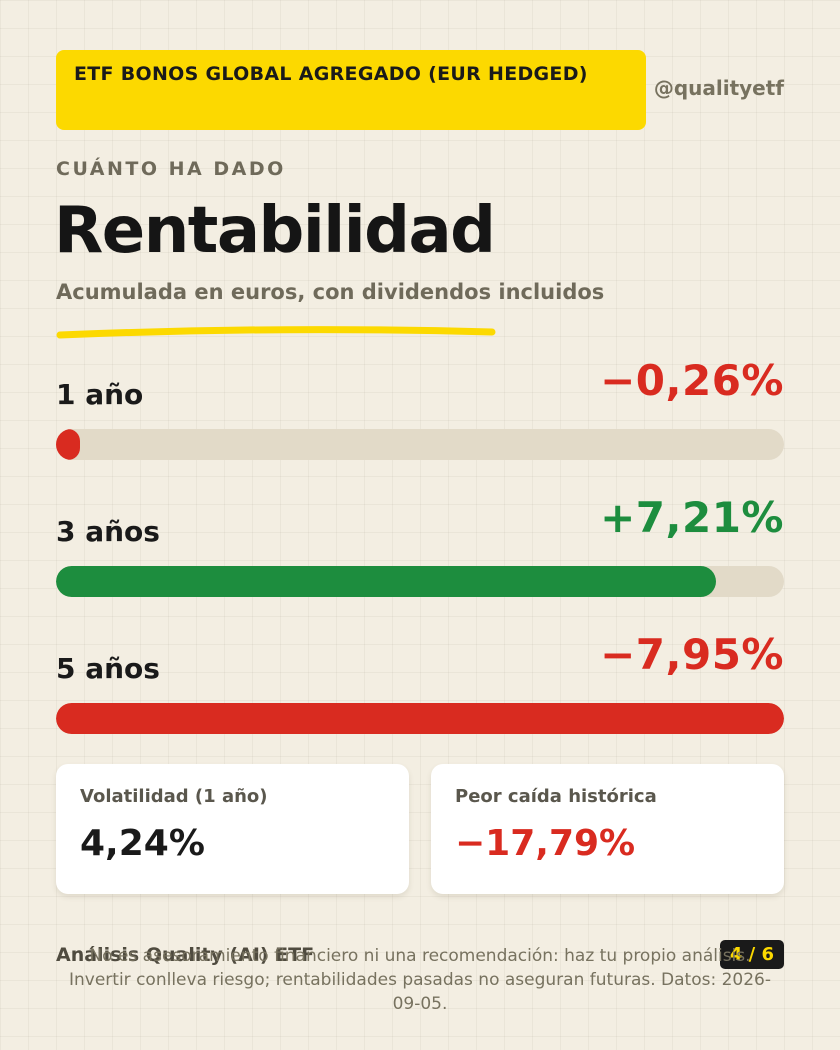 The height and width of the screenshot is (1050, 840). I want to click on bar-value-label: +7,21%, so click(692, 517).